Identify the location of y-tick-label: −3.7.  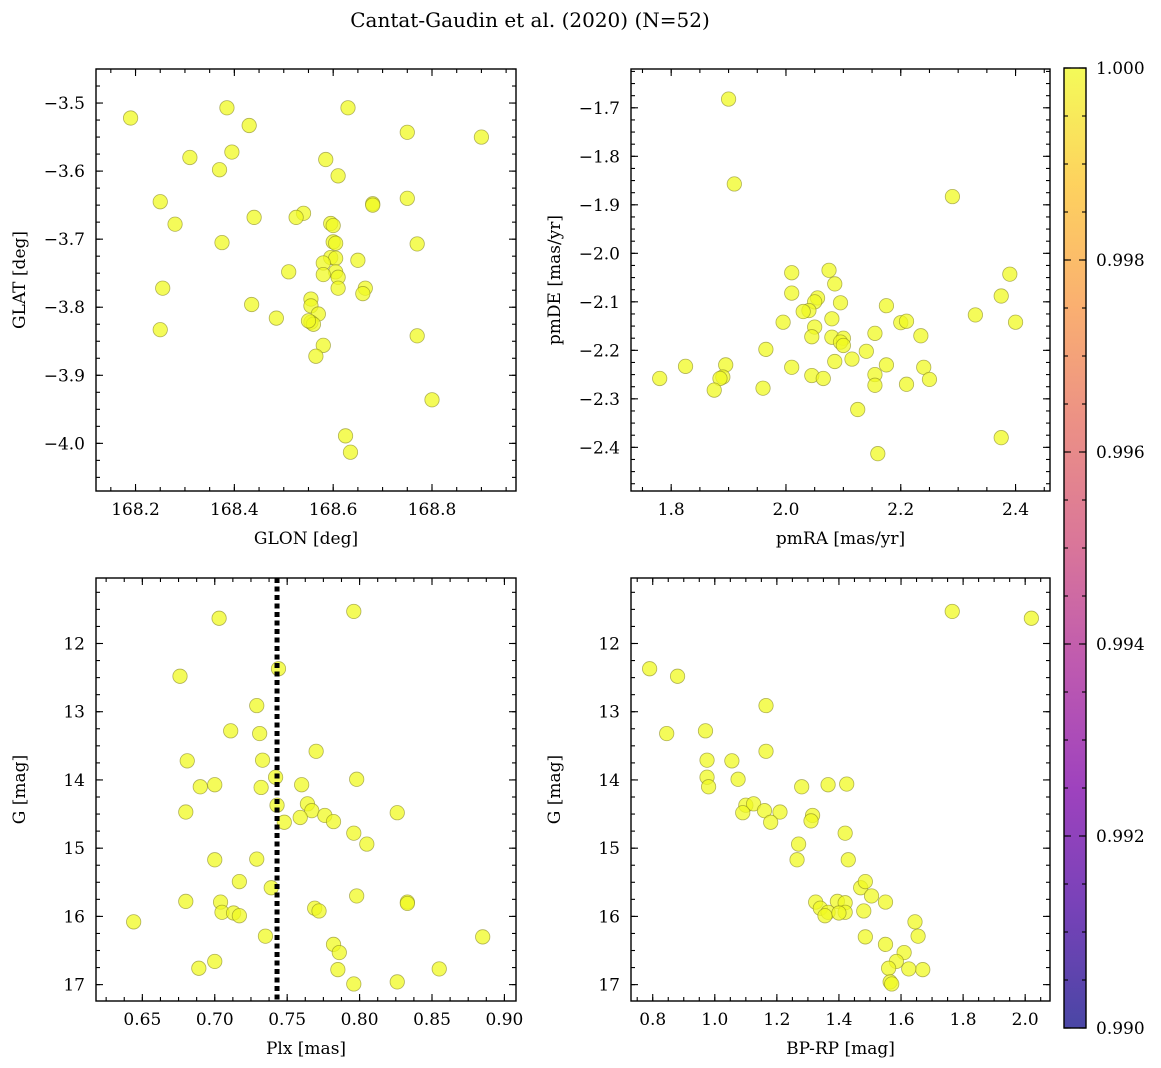
(64, 240).